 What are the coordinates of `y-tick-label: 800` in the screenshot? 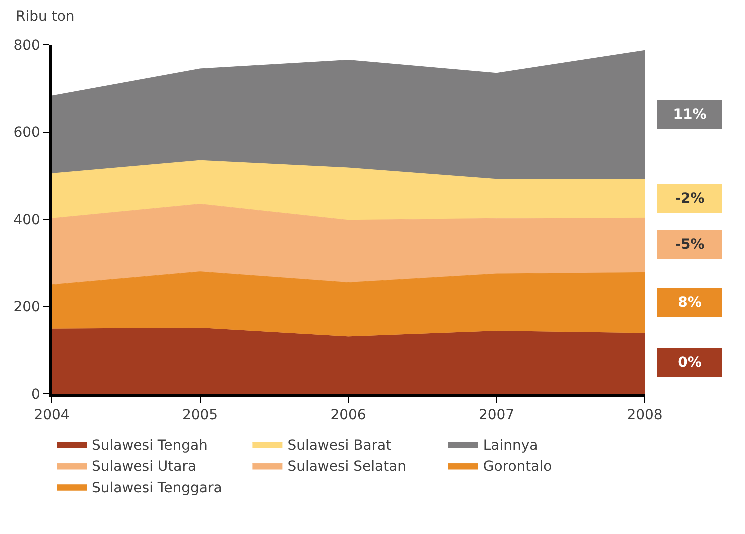 It's located at (27, 46).